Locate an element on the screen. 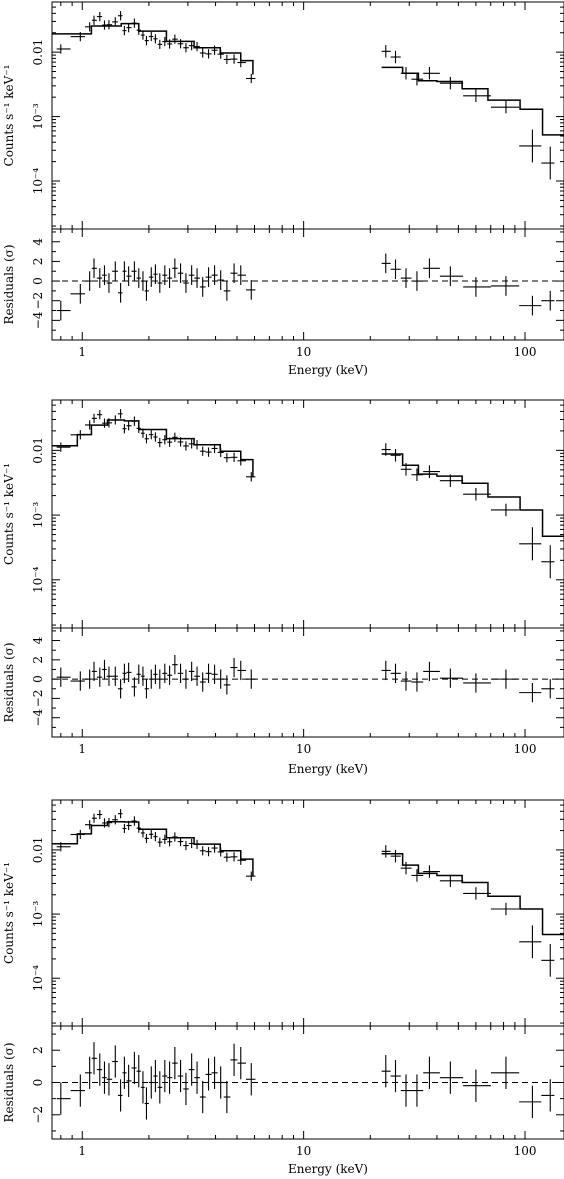  y-tick-label: −4 is located at coordinates (38, 320).